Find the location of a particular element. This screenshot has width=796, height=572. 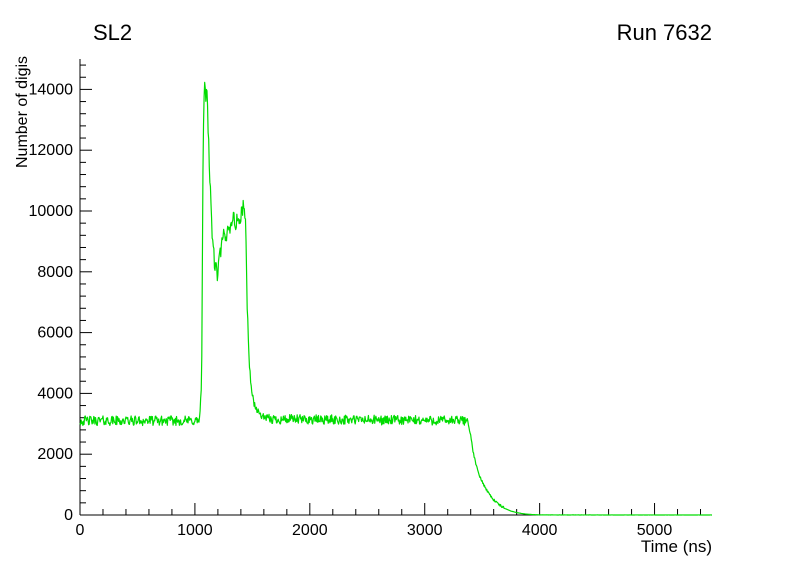

y-tick-label: 14000 is located at coordinates (51, 89).